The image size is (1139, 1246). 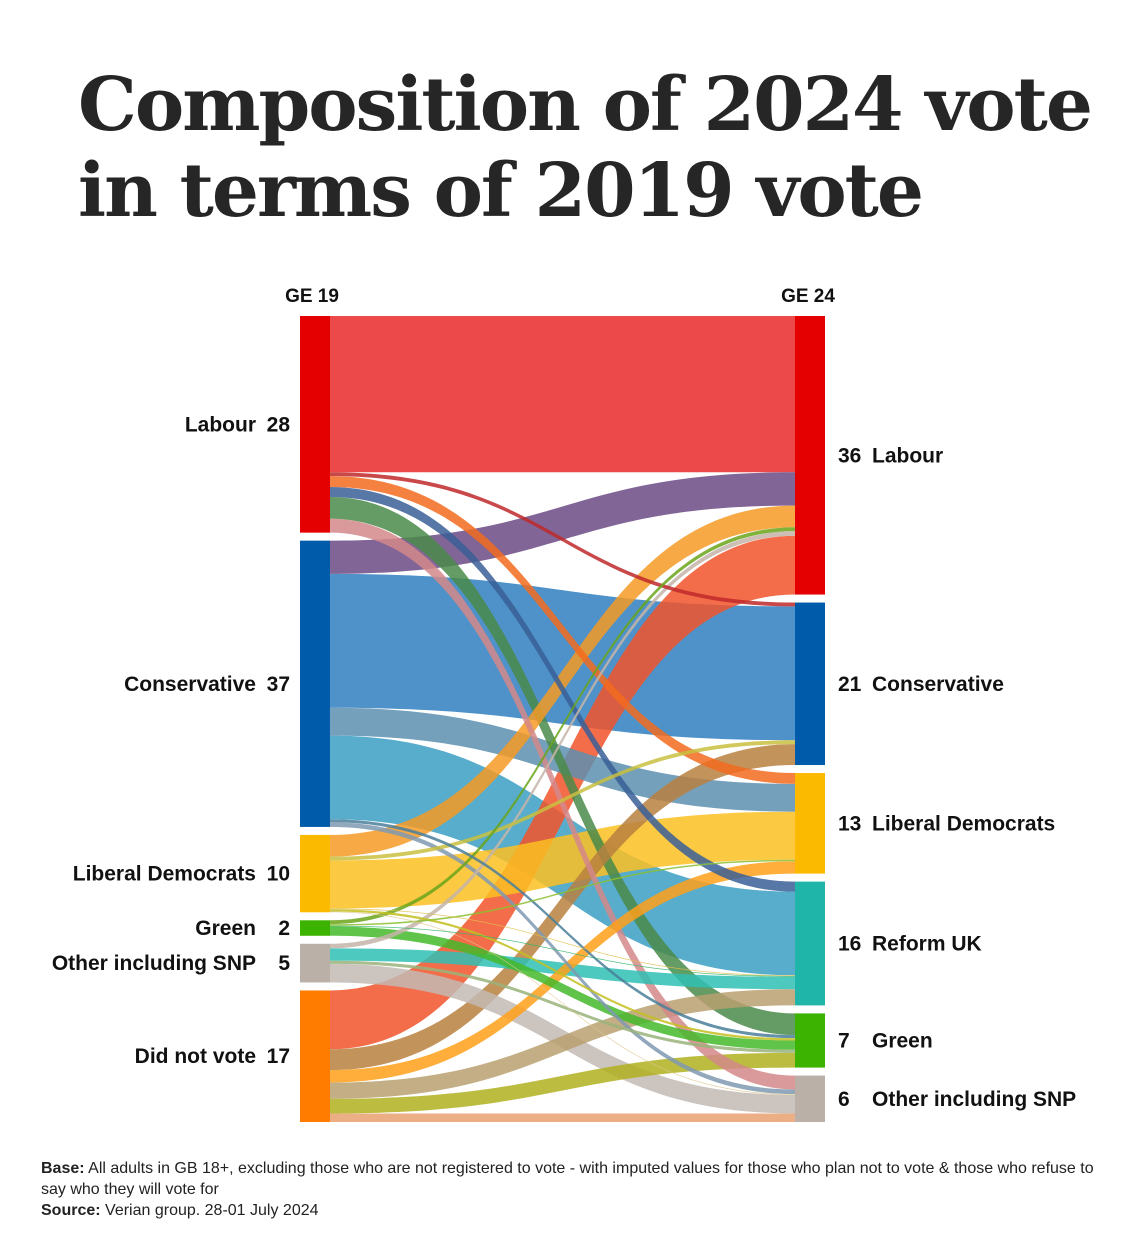 What do you see at coordinates (810, 823) in the screenshot?
I see `right-node-liberal-democrats` at bounding box center [810, 823].